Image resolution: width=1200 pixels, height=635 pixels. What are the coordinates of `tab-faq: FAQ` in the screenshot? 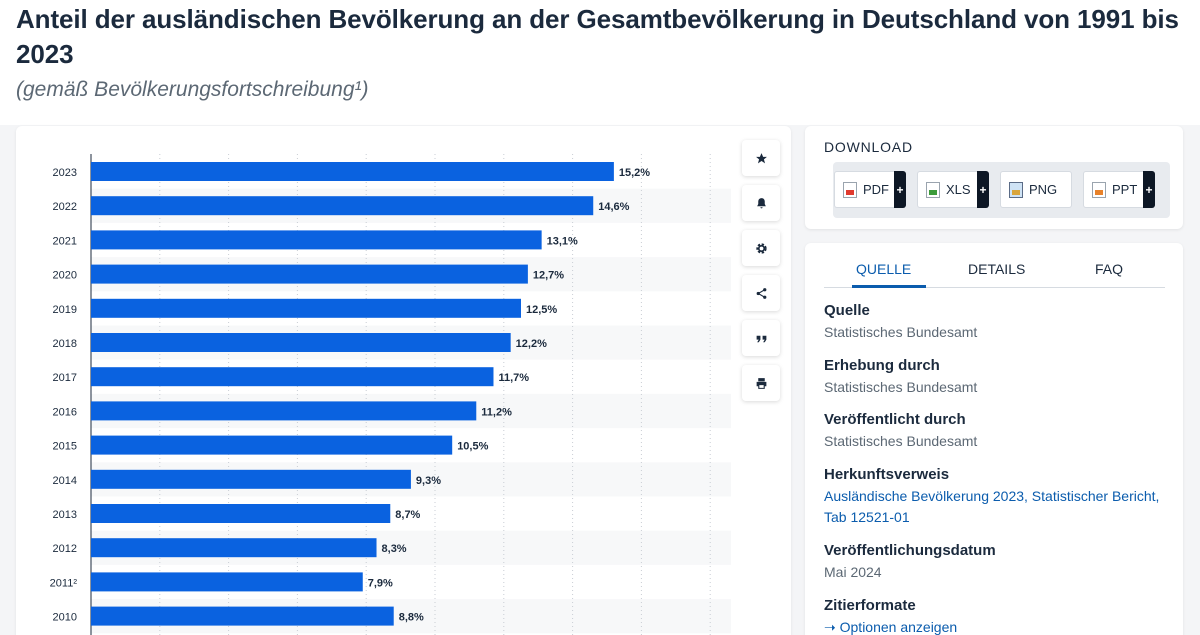 It's located at (1109, 269).